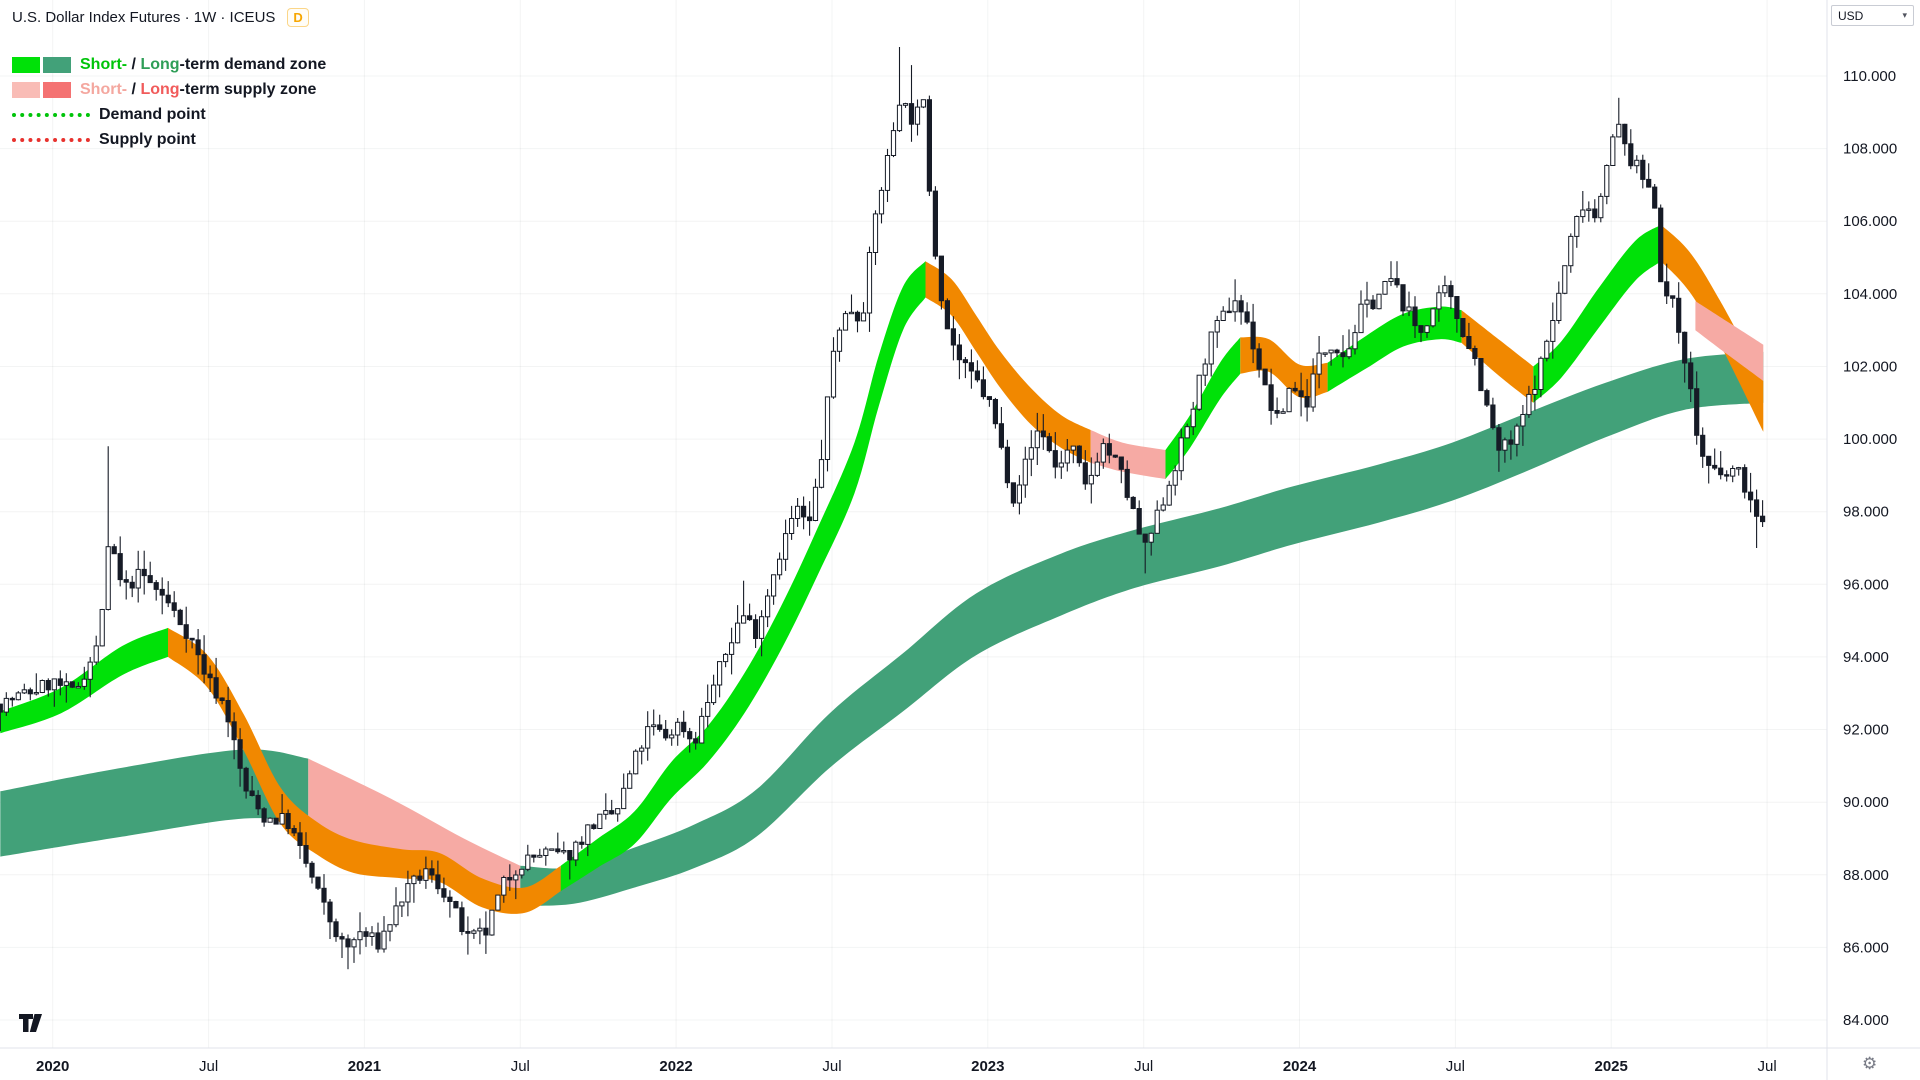 The image size is (1920, 1080). I want to click on demand-zone-label: Short- / Long-term demand zone, so click(203, 65).